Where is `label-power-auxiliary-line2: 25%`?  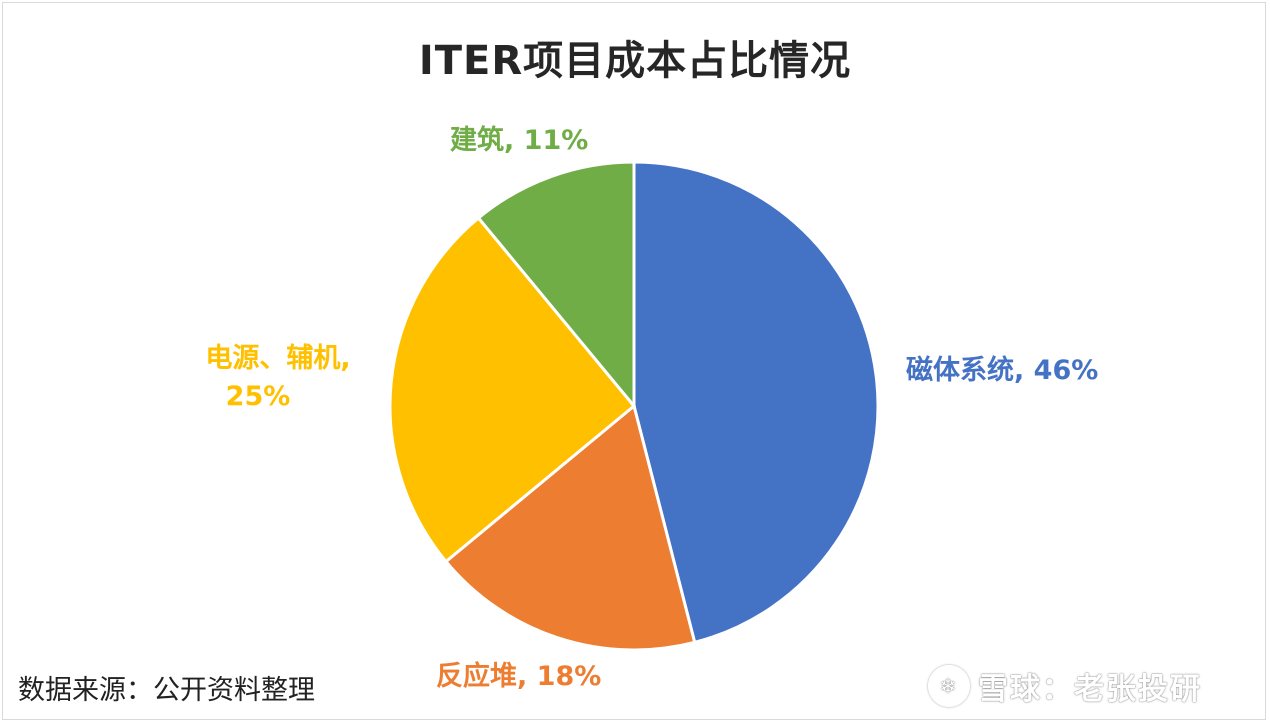 label-power-auxiliary-line2: 25% is located at coordinates (258, 396).